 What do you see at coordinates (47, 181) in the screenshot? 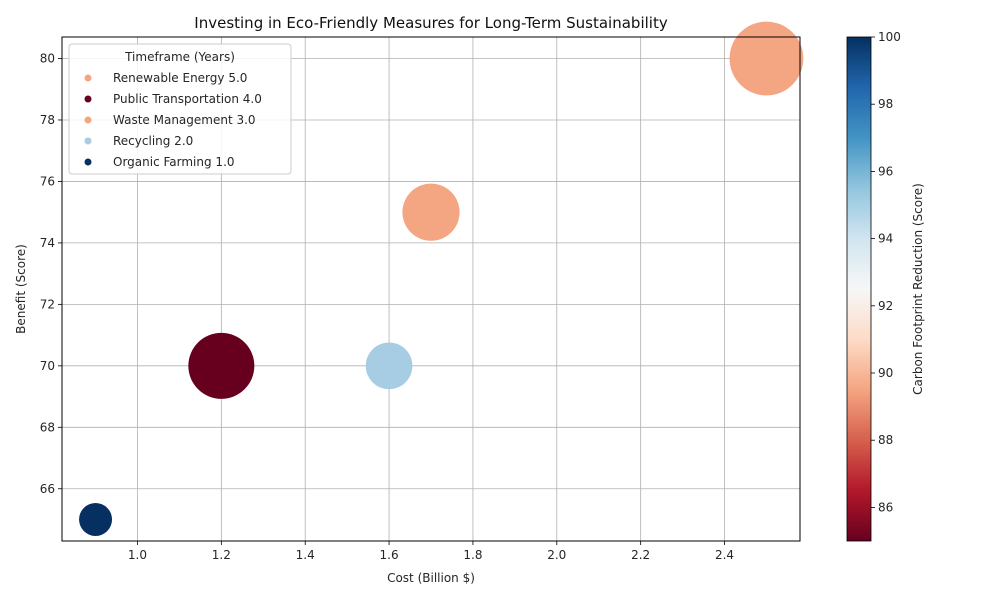
I see `y-tick-label: 76` at bounding box center [47, 181].